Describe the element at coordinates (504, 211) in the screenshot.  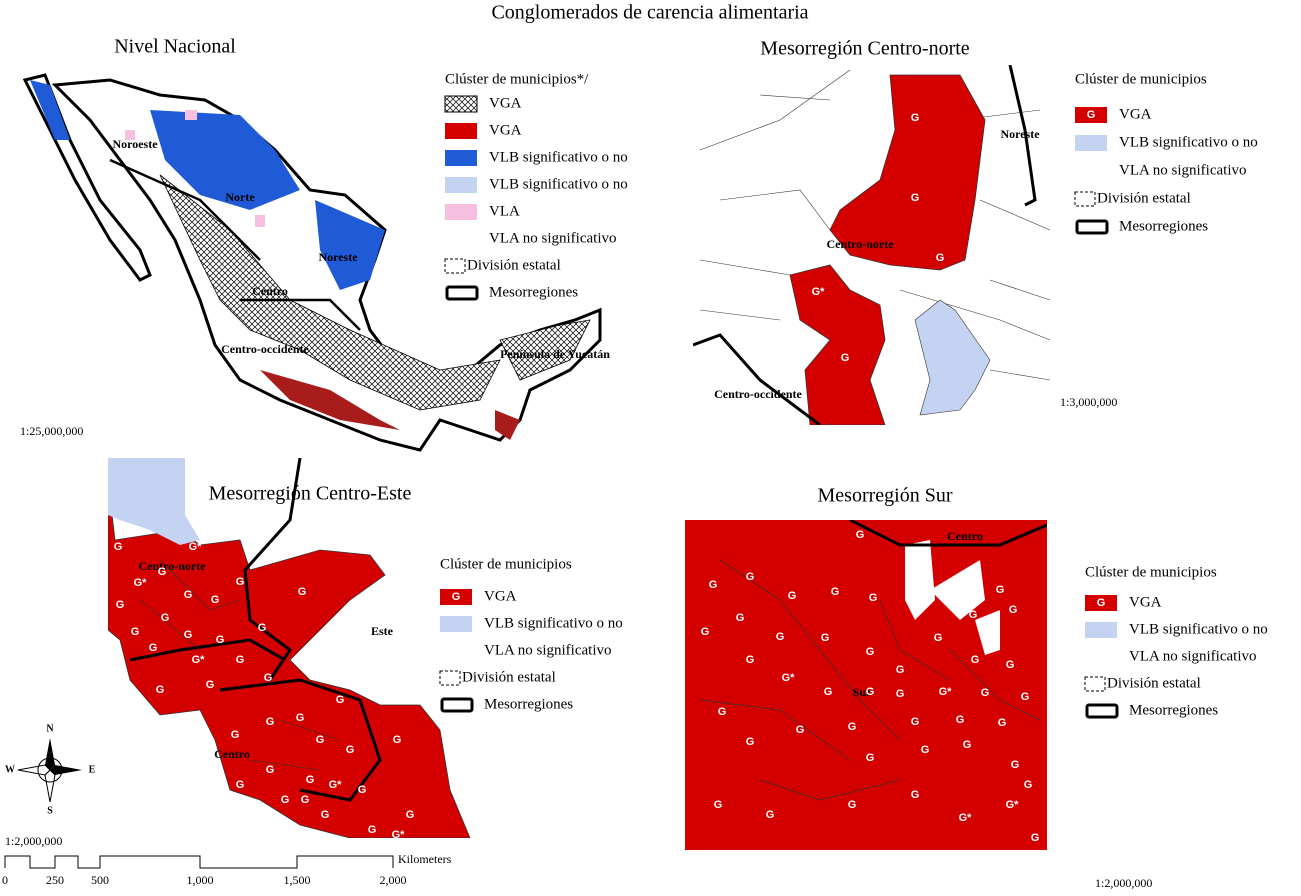
I see `legend-label: VLA` at that location.